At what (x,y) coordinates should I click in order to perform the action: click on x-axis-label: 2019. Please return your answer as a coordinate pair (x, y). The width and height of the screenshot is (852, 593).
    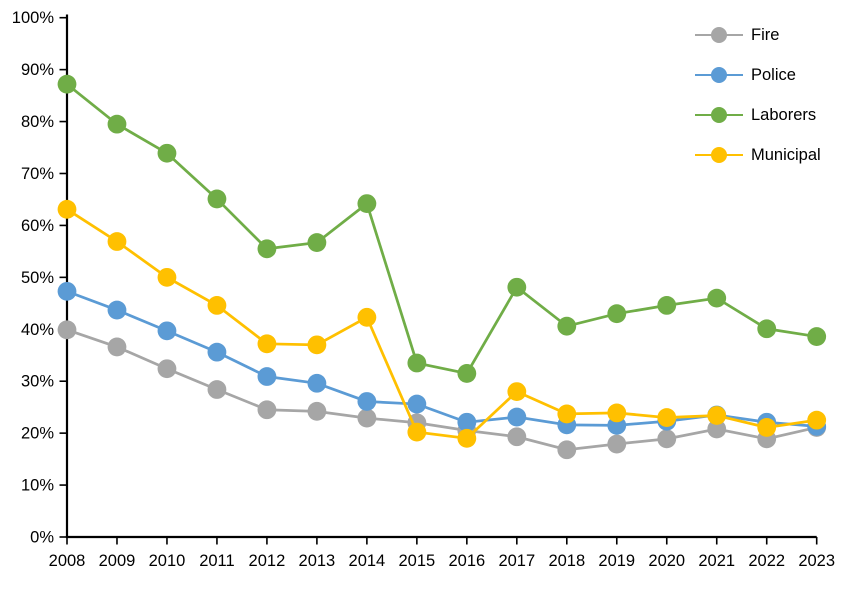
    Looking at the image, I should click on (616, 561).